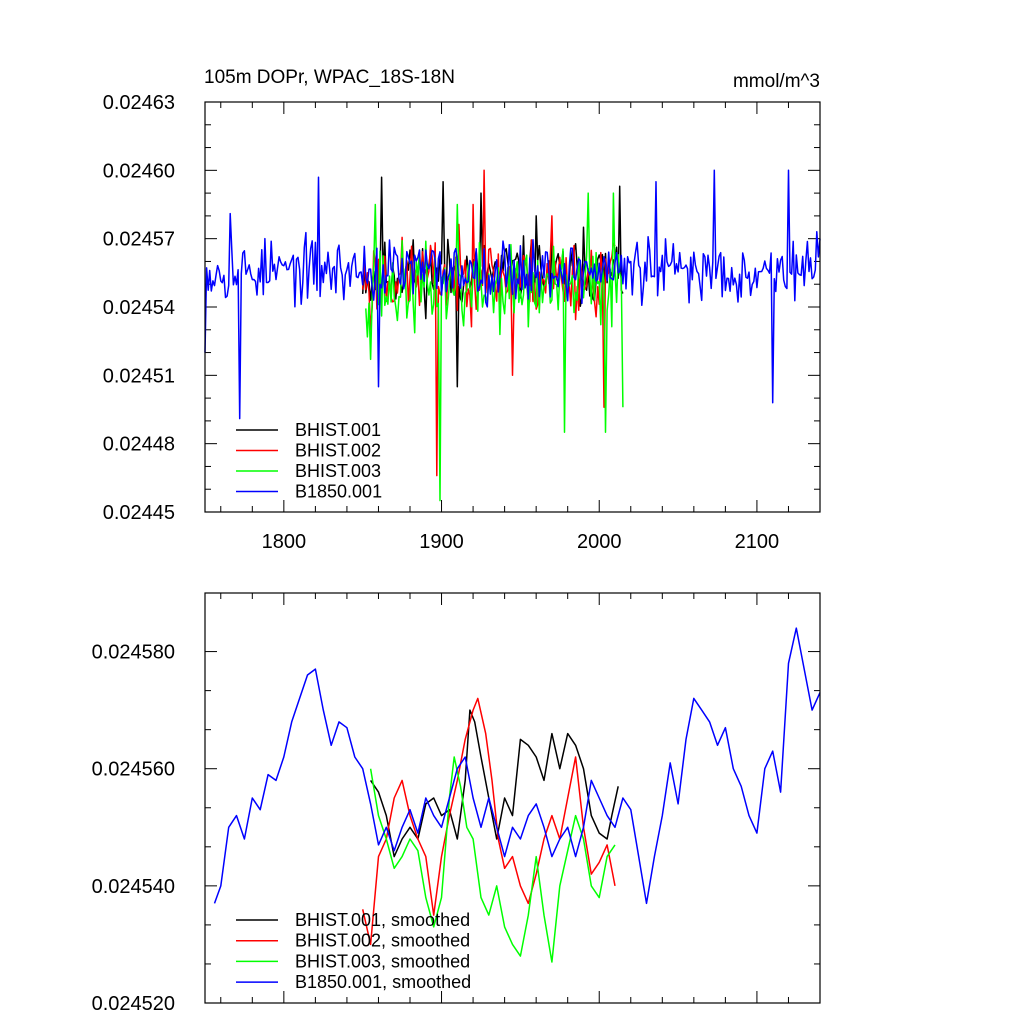 The height and width of the screenshot is (1024, 1024). Describe the element at coordinates (338, 451) in the screenshot. I see `legend-label: BHIST.002` at that location.